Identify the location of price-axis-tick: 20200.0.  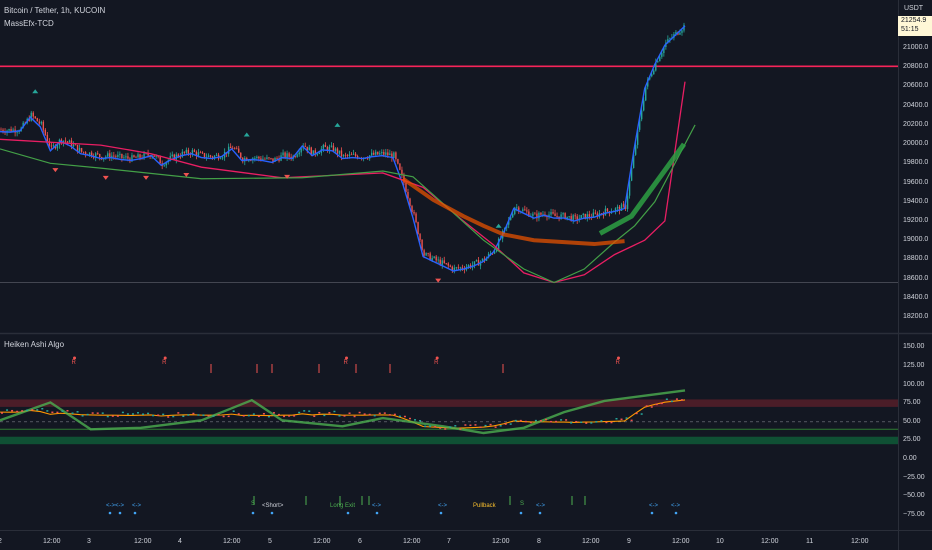
(916, 124).